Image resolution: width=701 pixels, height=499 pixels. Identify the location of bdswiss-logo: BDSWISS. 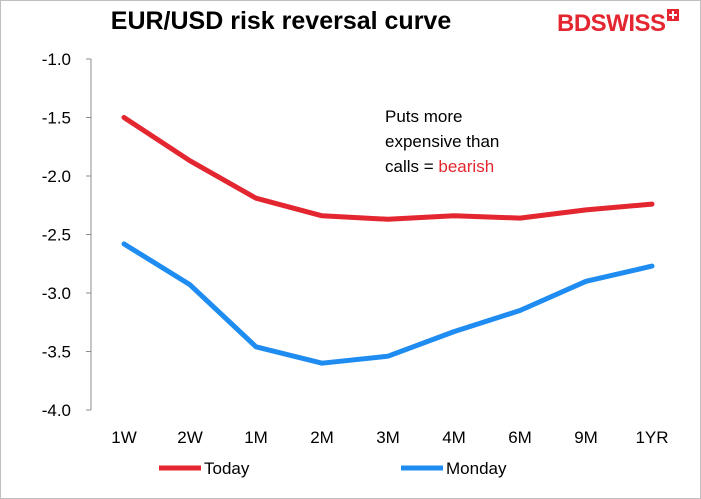
(618, 23).